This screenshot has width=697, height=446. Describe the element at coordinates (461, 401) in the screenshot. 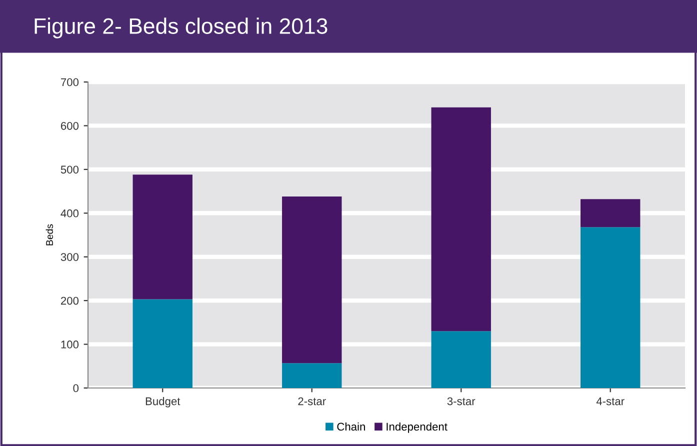

I see `x-tick-label: 3-star` at that location.